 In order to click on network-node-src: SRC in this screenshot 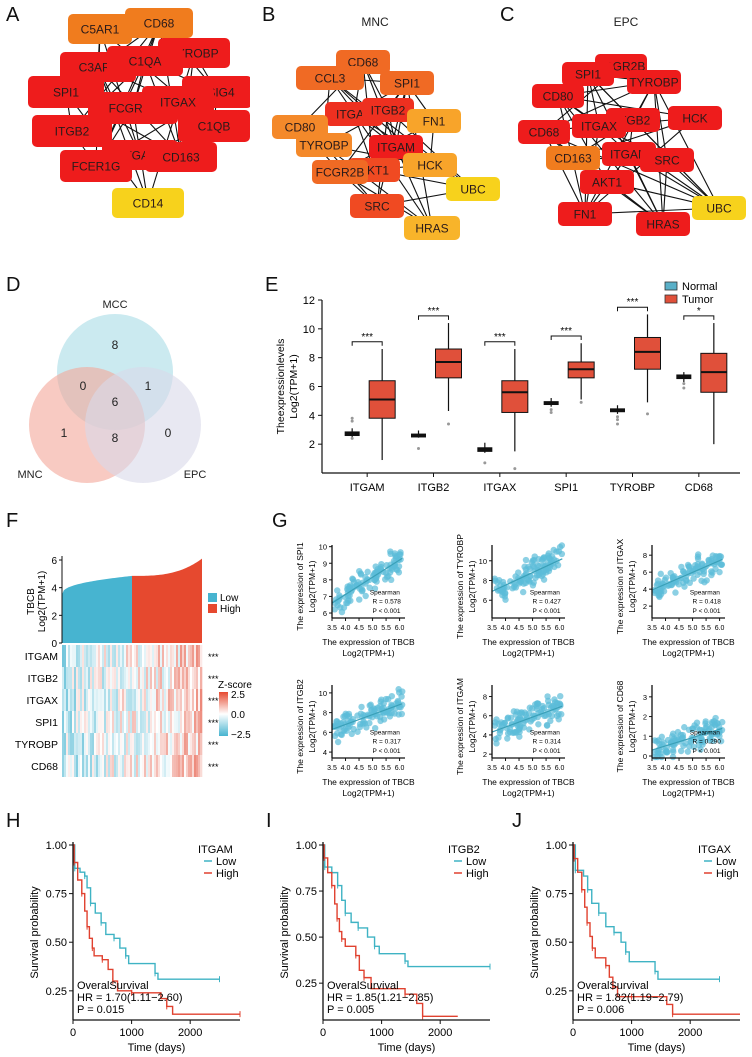, I will do `click(667, 160)`.